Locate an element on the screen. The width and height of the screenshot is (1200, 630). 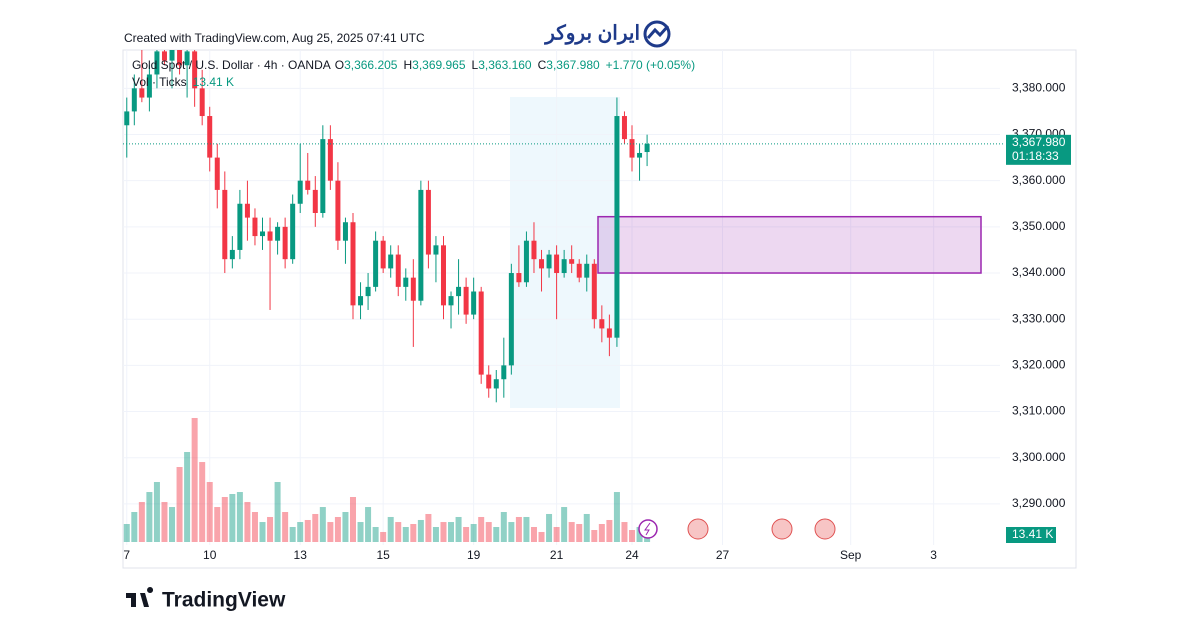
y-tick-label: 3,290.000 is located at coordinates (1039, 503).